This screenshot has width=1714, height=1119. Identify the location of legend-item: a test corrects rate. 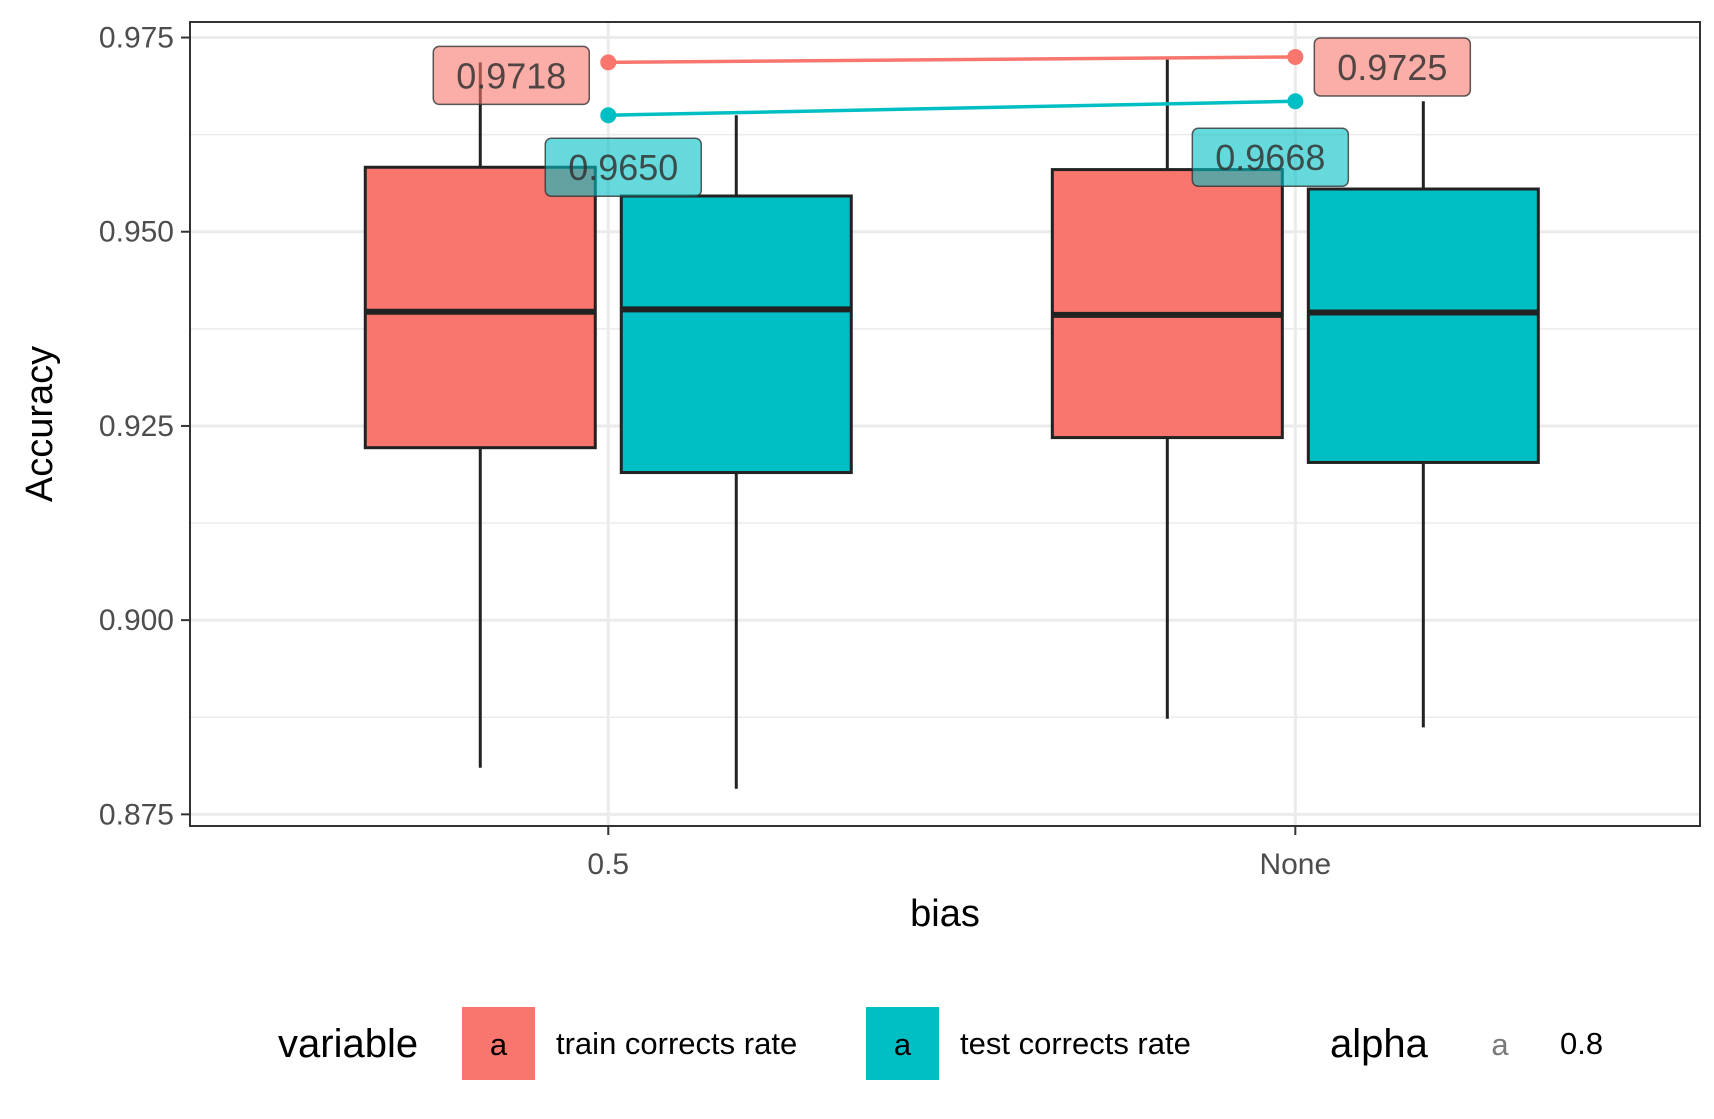
(1028, 1043).